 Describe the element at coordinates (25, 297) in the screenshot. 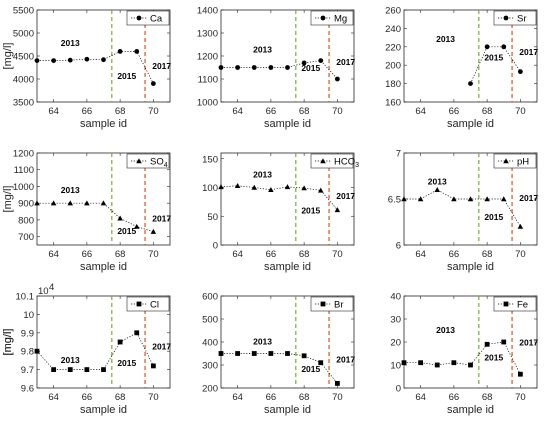

I see `y-tick-label: 10.1` at that location.